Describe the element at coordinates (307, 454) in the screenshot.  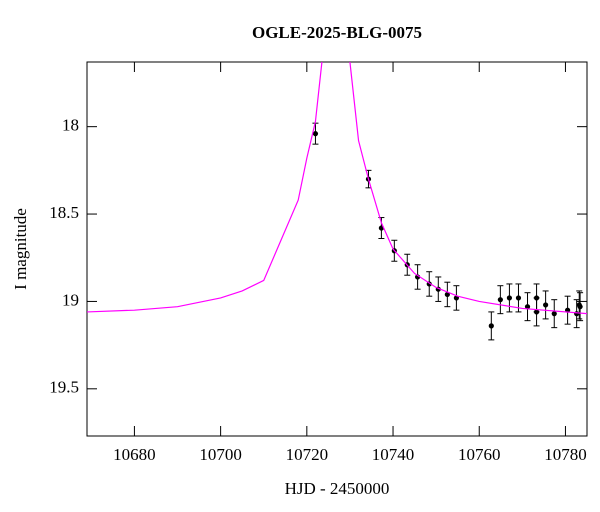
I see `x-tick-label: 10720` at that location.